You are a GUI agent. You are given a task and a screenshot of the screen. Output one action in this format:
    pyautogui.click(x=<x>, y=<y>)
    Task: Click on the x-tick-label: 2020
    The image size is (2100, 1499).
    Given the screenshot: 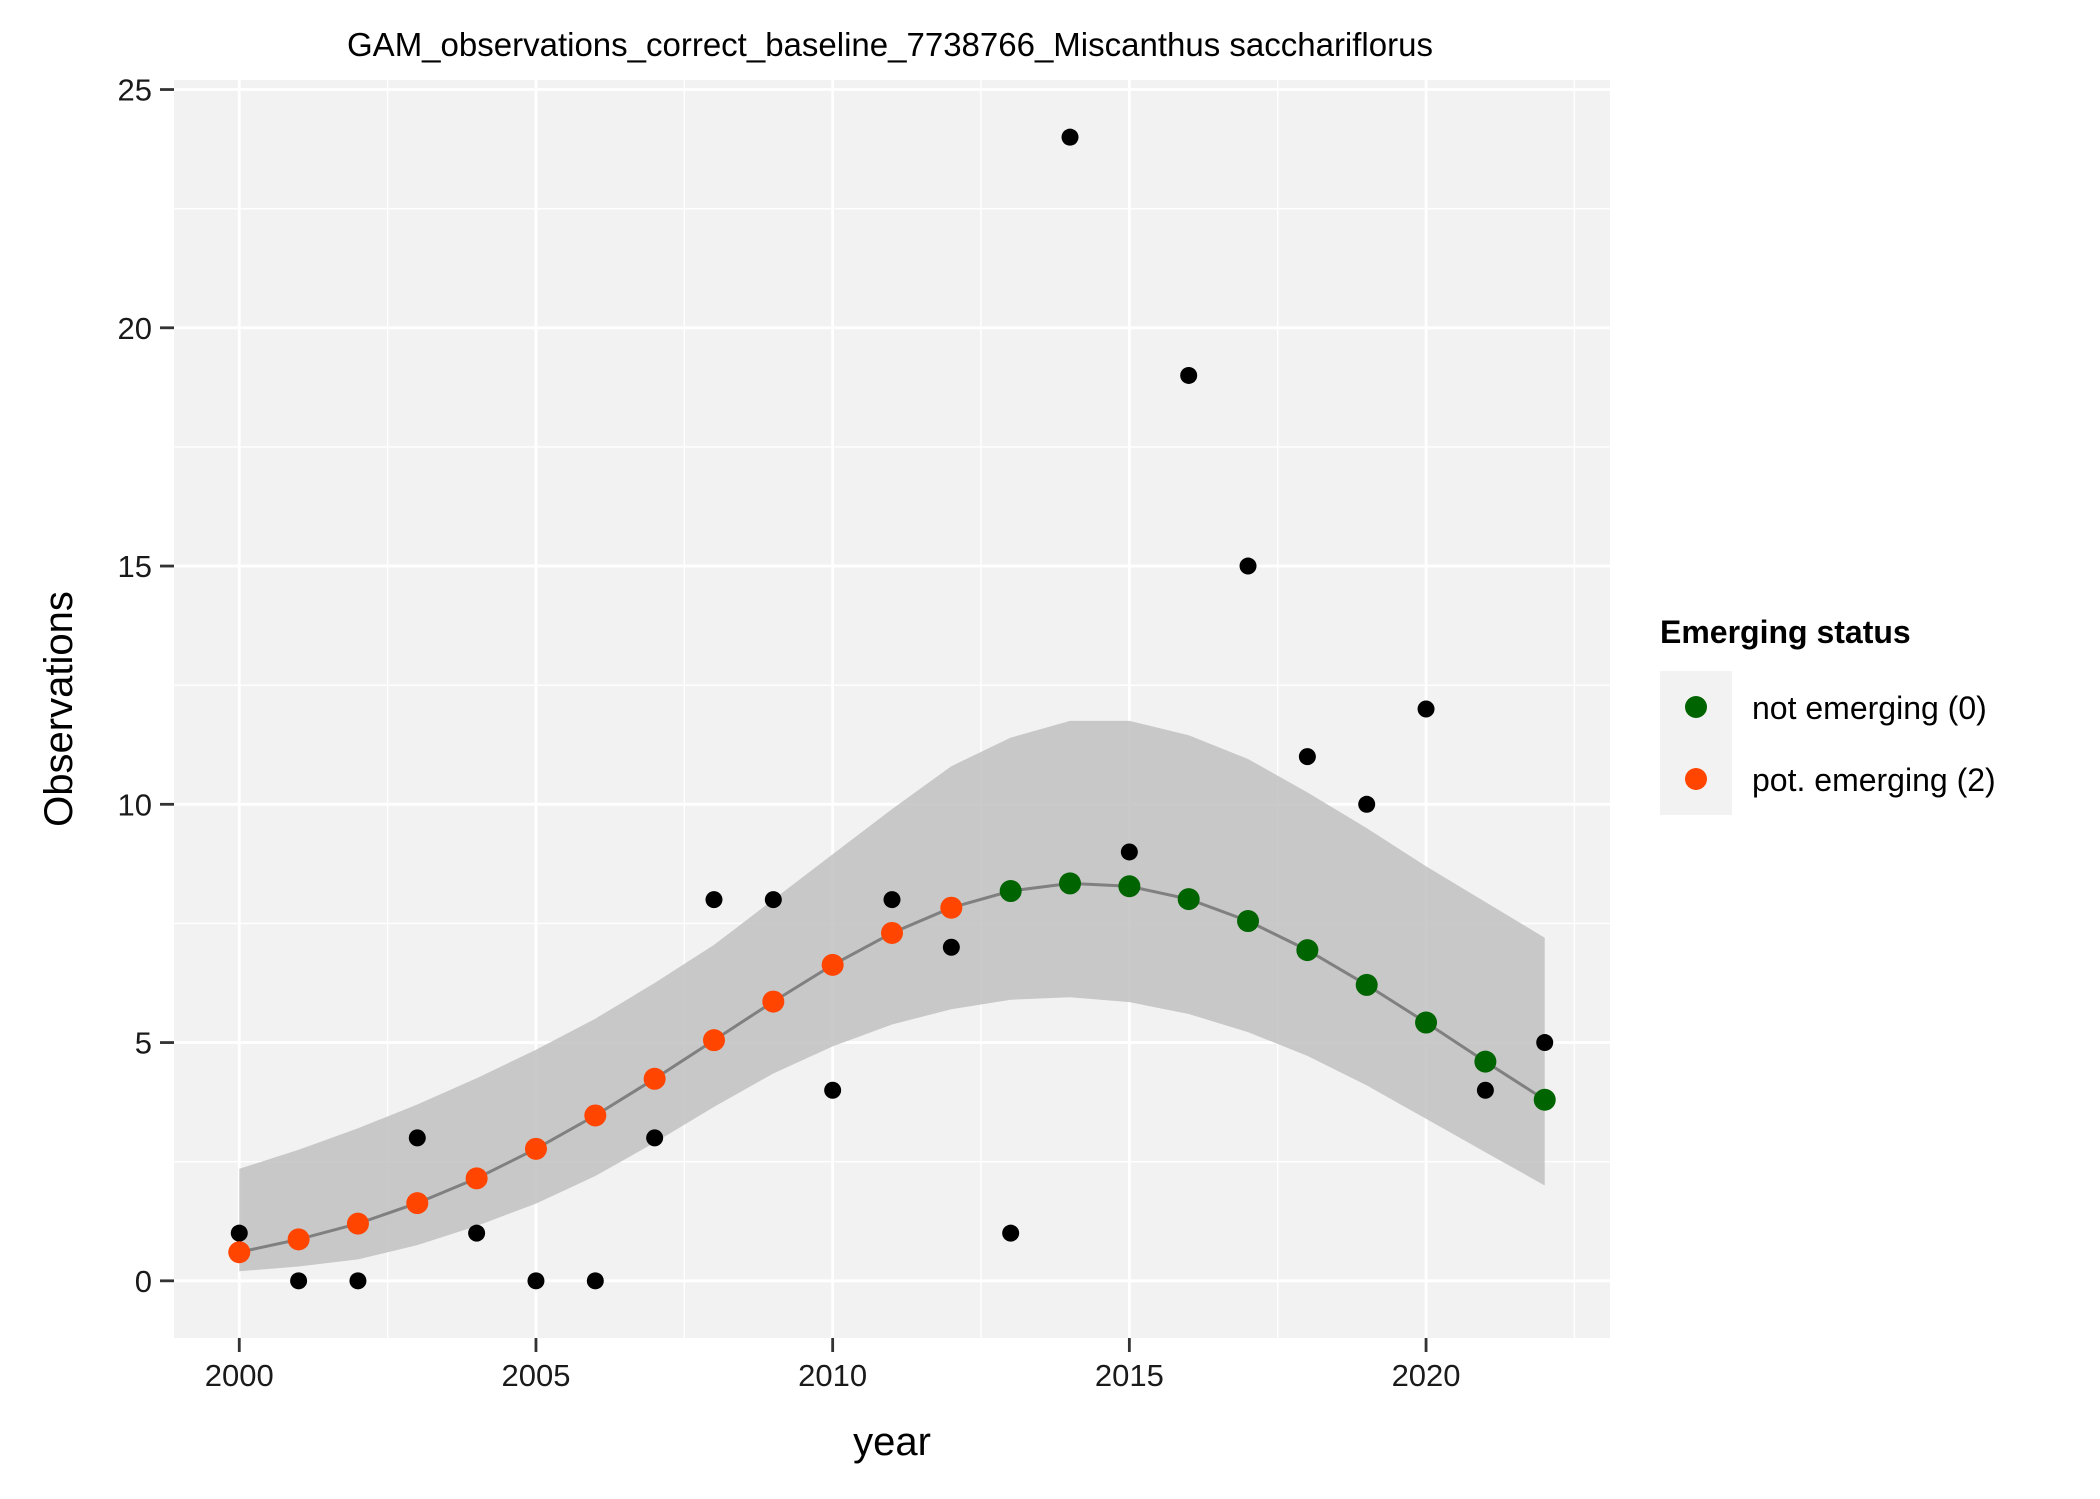 What is the action you would take?
    pyautogui.click(x=1426, y=1375)
    